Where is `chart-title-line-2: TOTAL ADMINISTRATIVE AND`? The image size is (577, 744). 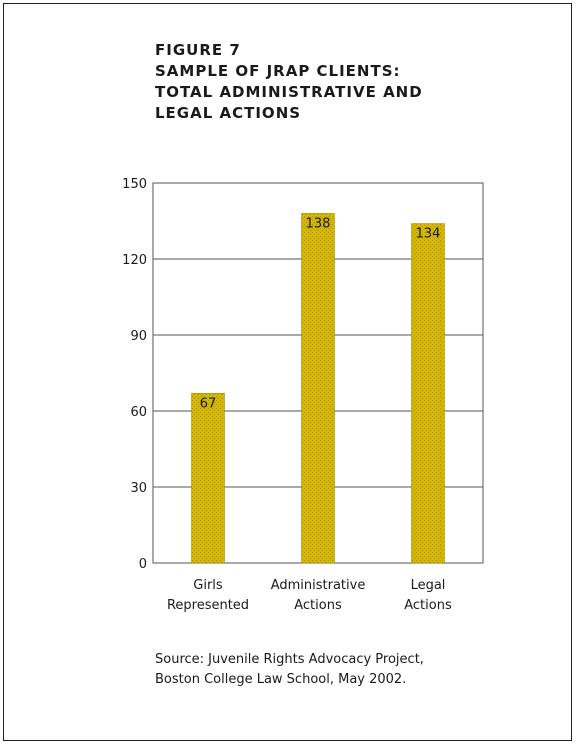 chart-title-line-2: TOTAL ADMINISTRATIVE AND is located at coordinates (289, 92).